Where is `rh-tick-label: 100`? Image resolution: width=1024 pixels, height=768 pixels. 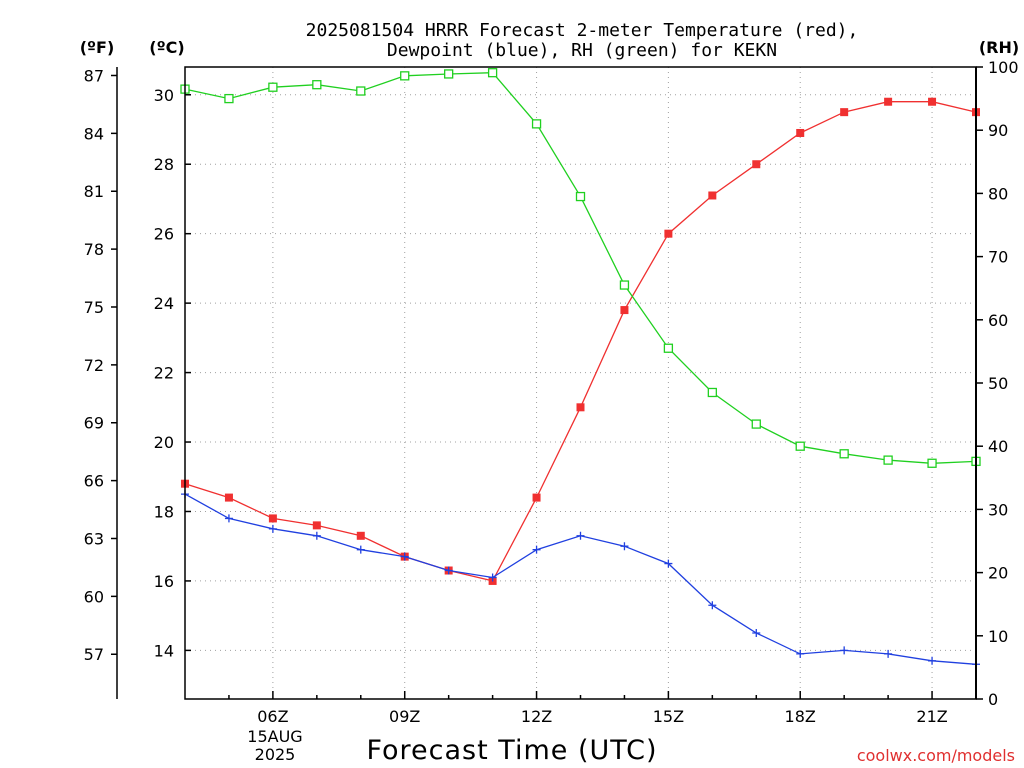
rh-tick-label: 100 is located at coordinates (1003, 67).